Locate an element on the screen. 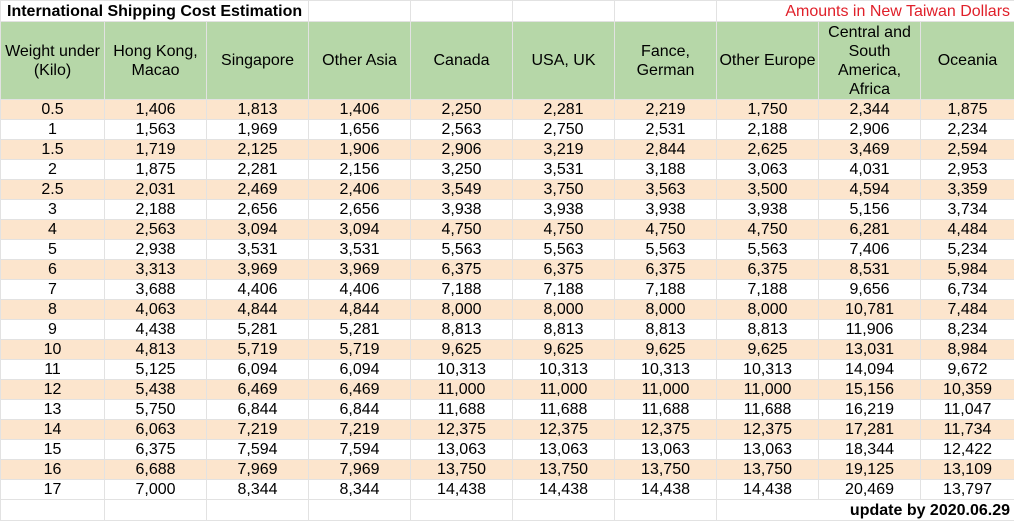  cost-cell: 5,563 is located at coordinates (462, 250).